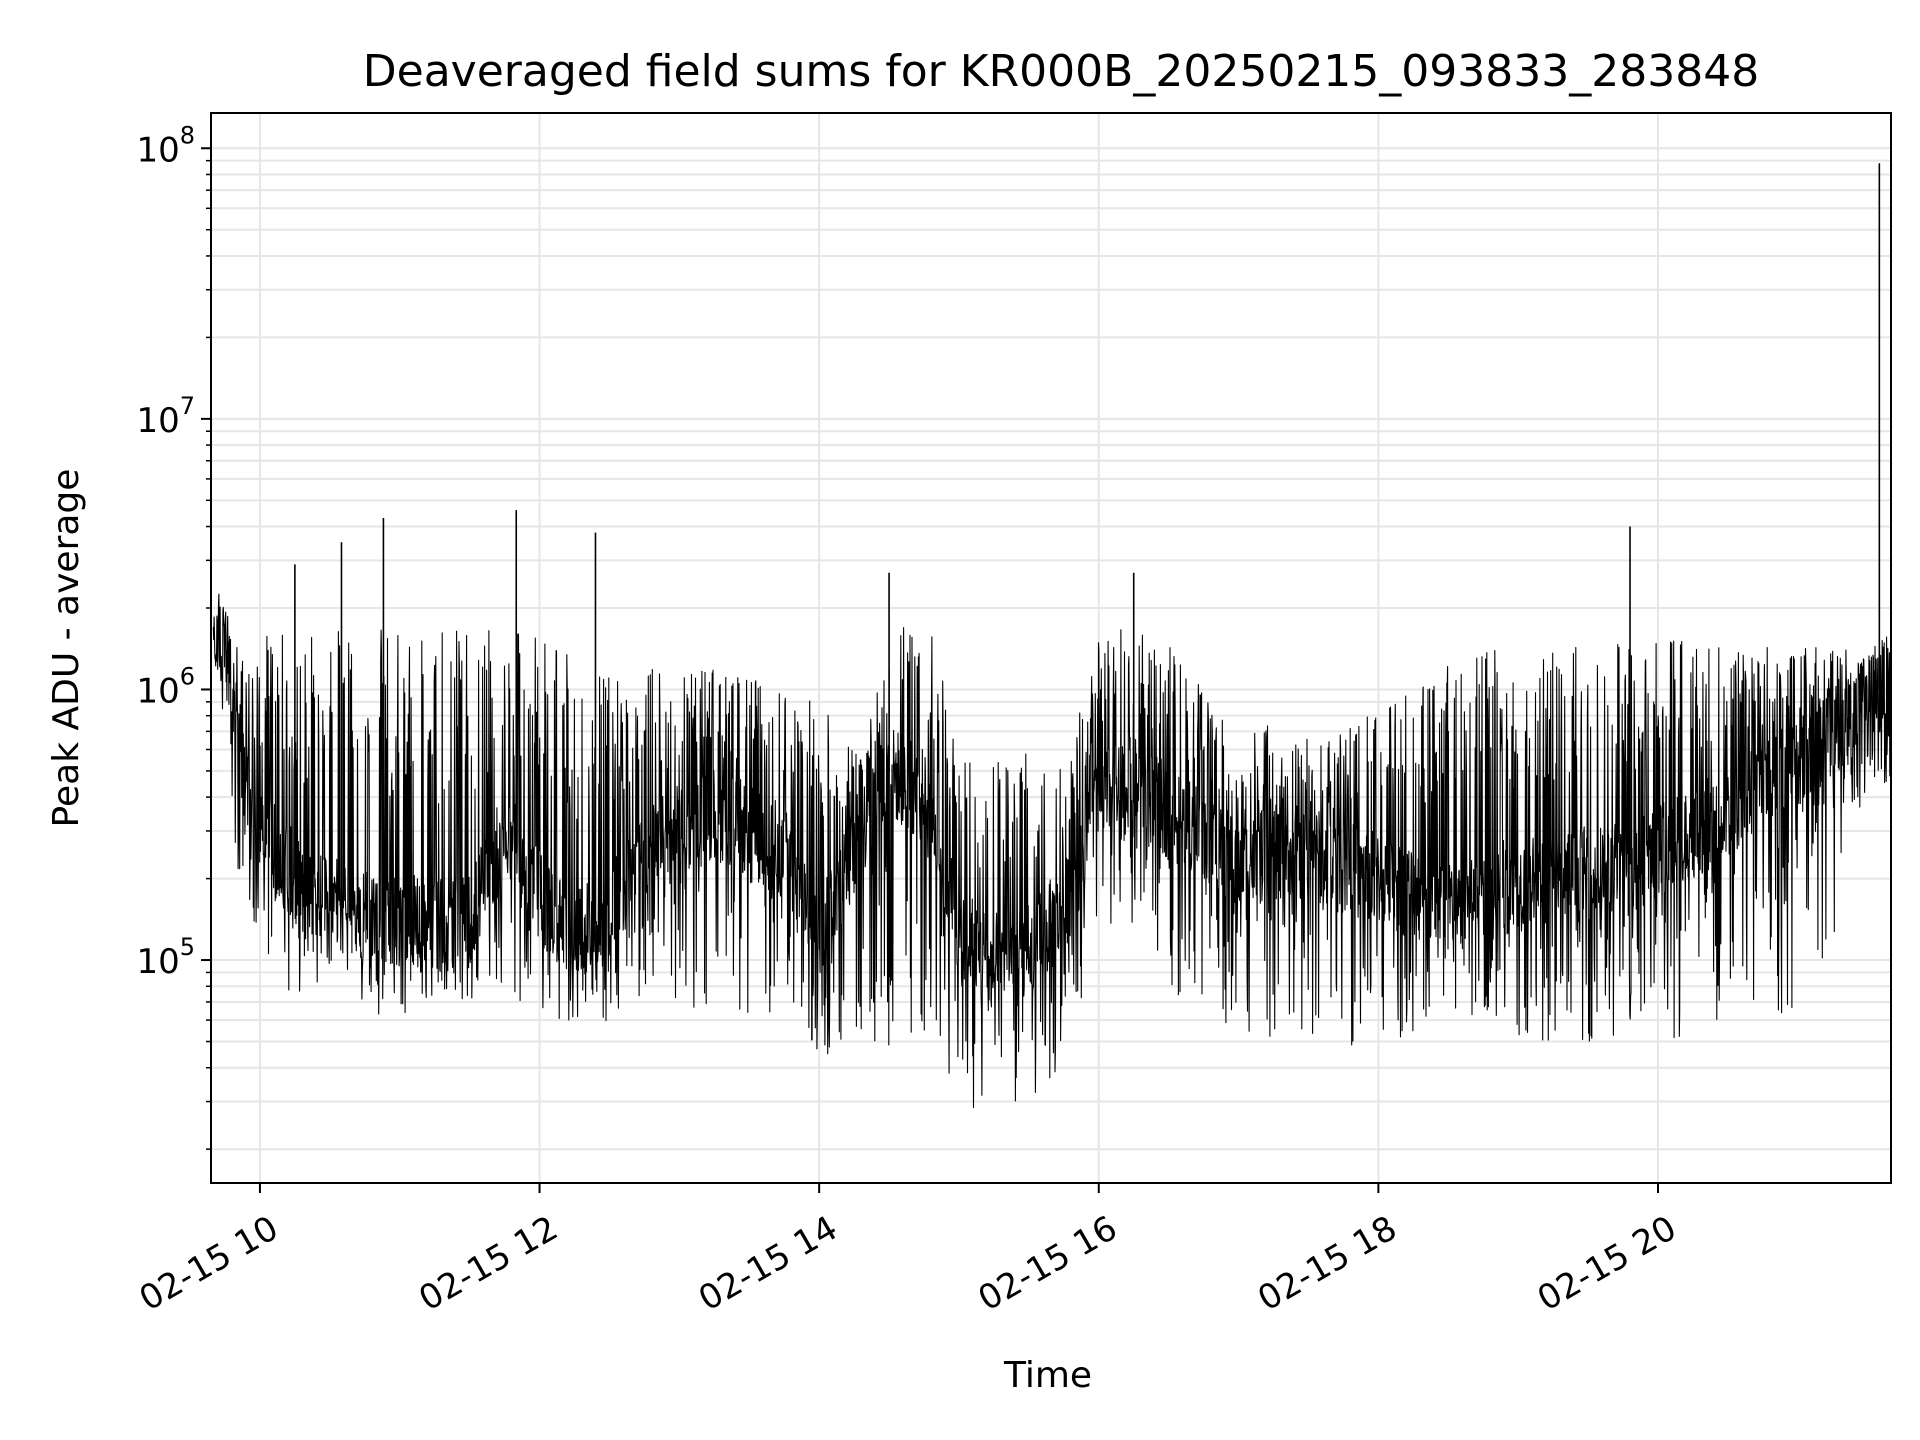 Image resolution: width=1920 pixels, height=1440 pixels. I want to click on y-tick-exponent: 5, so click(187, 947).